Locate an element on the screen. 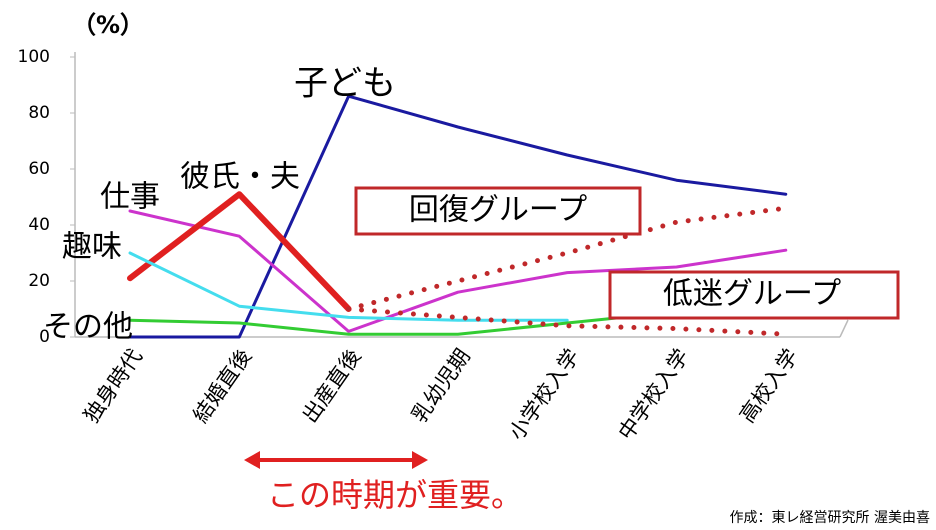 The image size is (936, 530). series-label: 回復グループ is located at coordinates (498, 210).